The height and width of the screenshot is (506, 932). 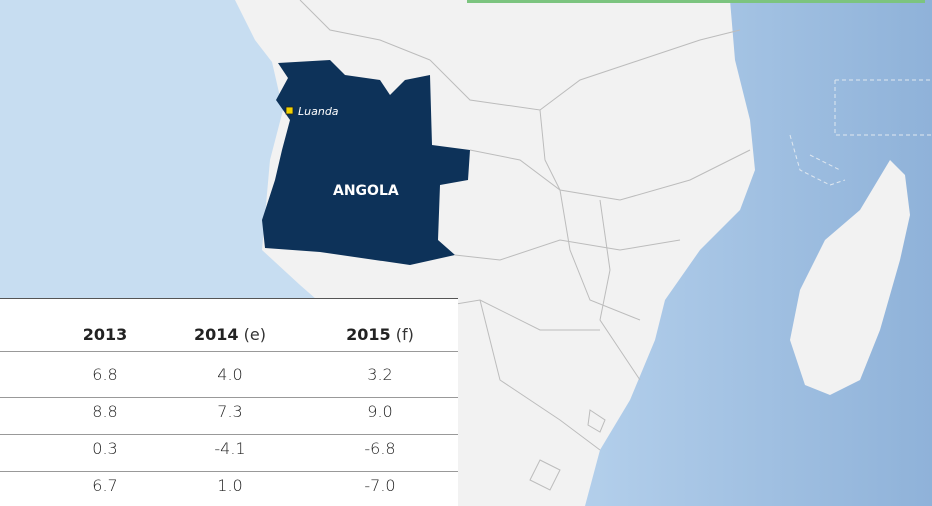 I want to click on table-row: 0.3 -4.1 -6.8, so click(x=229, y=453).